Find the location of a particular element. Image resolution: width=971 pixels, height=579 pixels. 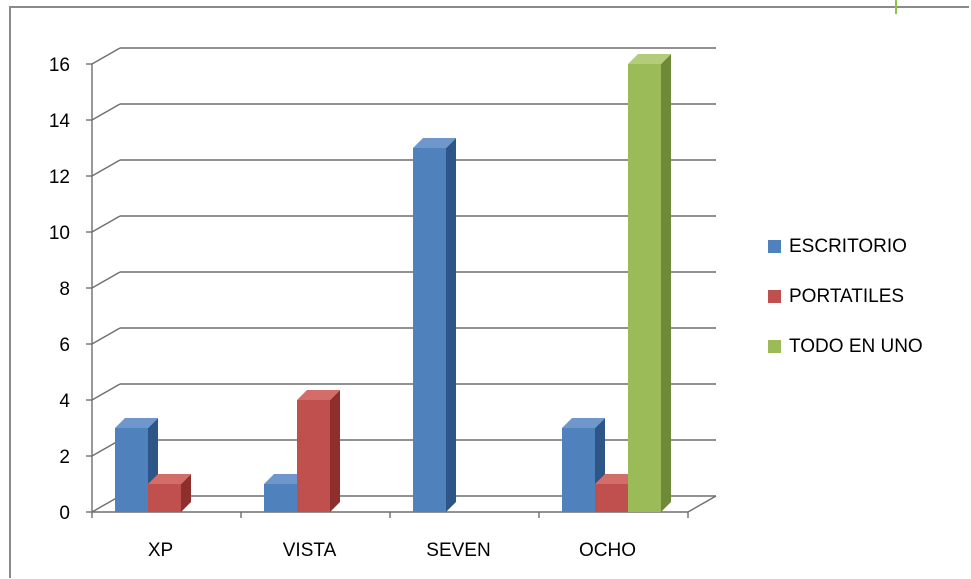

y-tick-label: 4 is located at coordinates (64, 401).